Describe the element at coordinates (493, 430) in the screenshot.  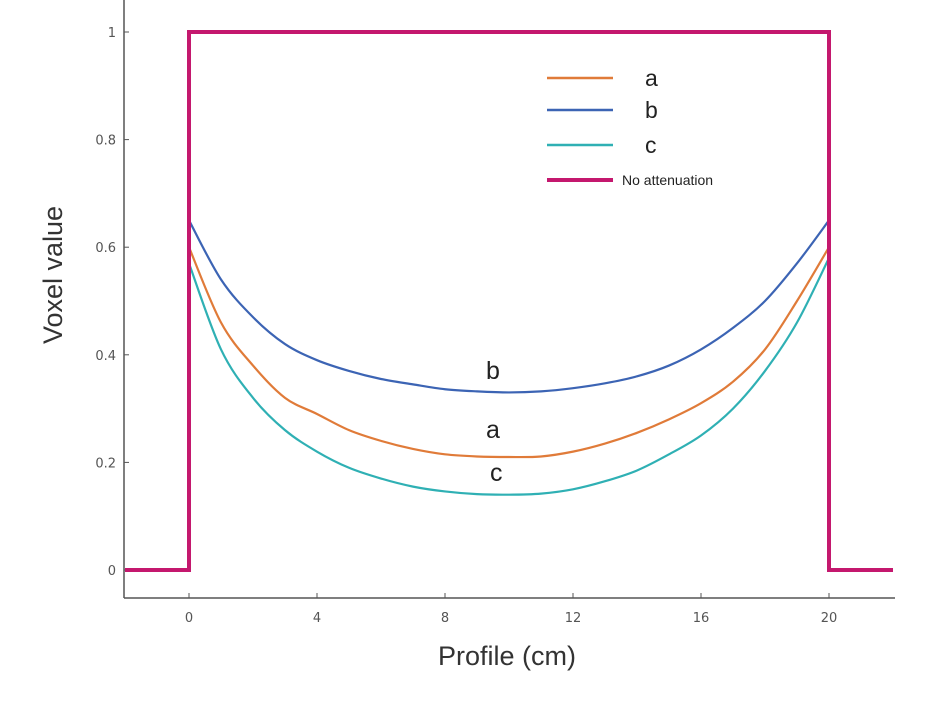
I see `curve-label-a: a` at that location.